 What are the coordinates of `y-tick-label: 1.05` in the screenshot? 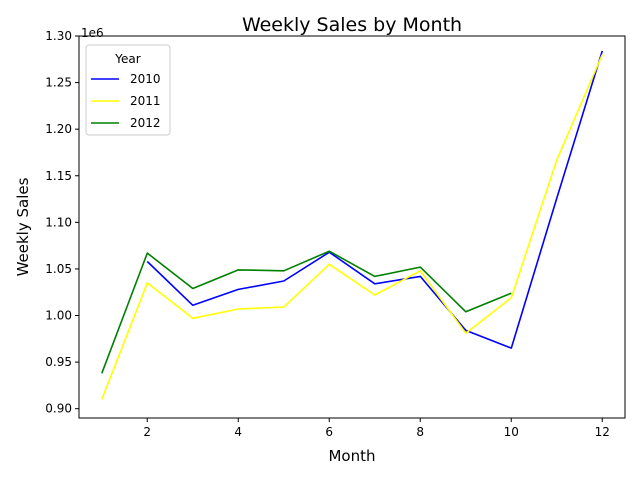 It's located at (58, 269).